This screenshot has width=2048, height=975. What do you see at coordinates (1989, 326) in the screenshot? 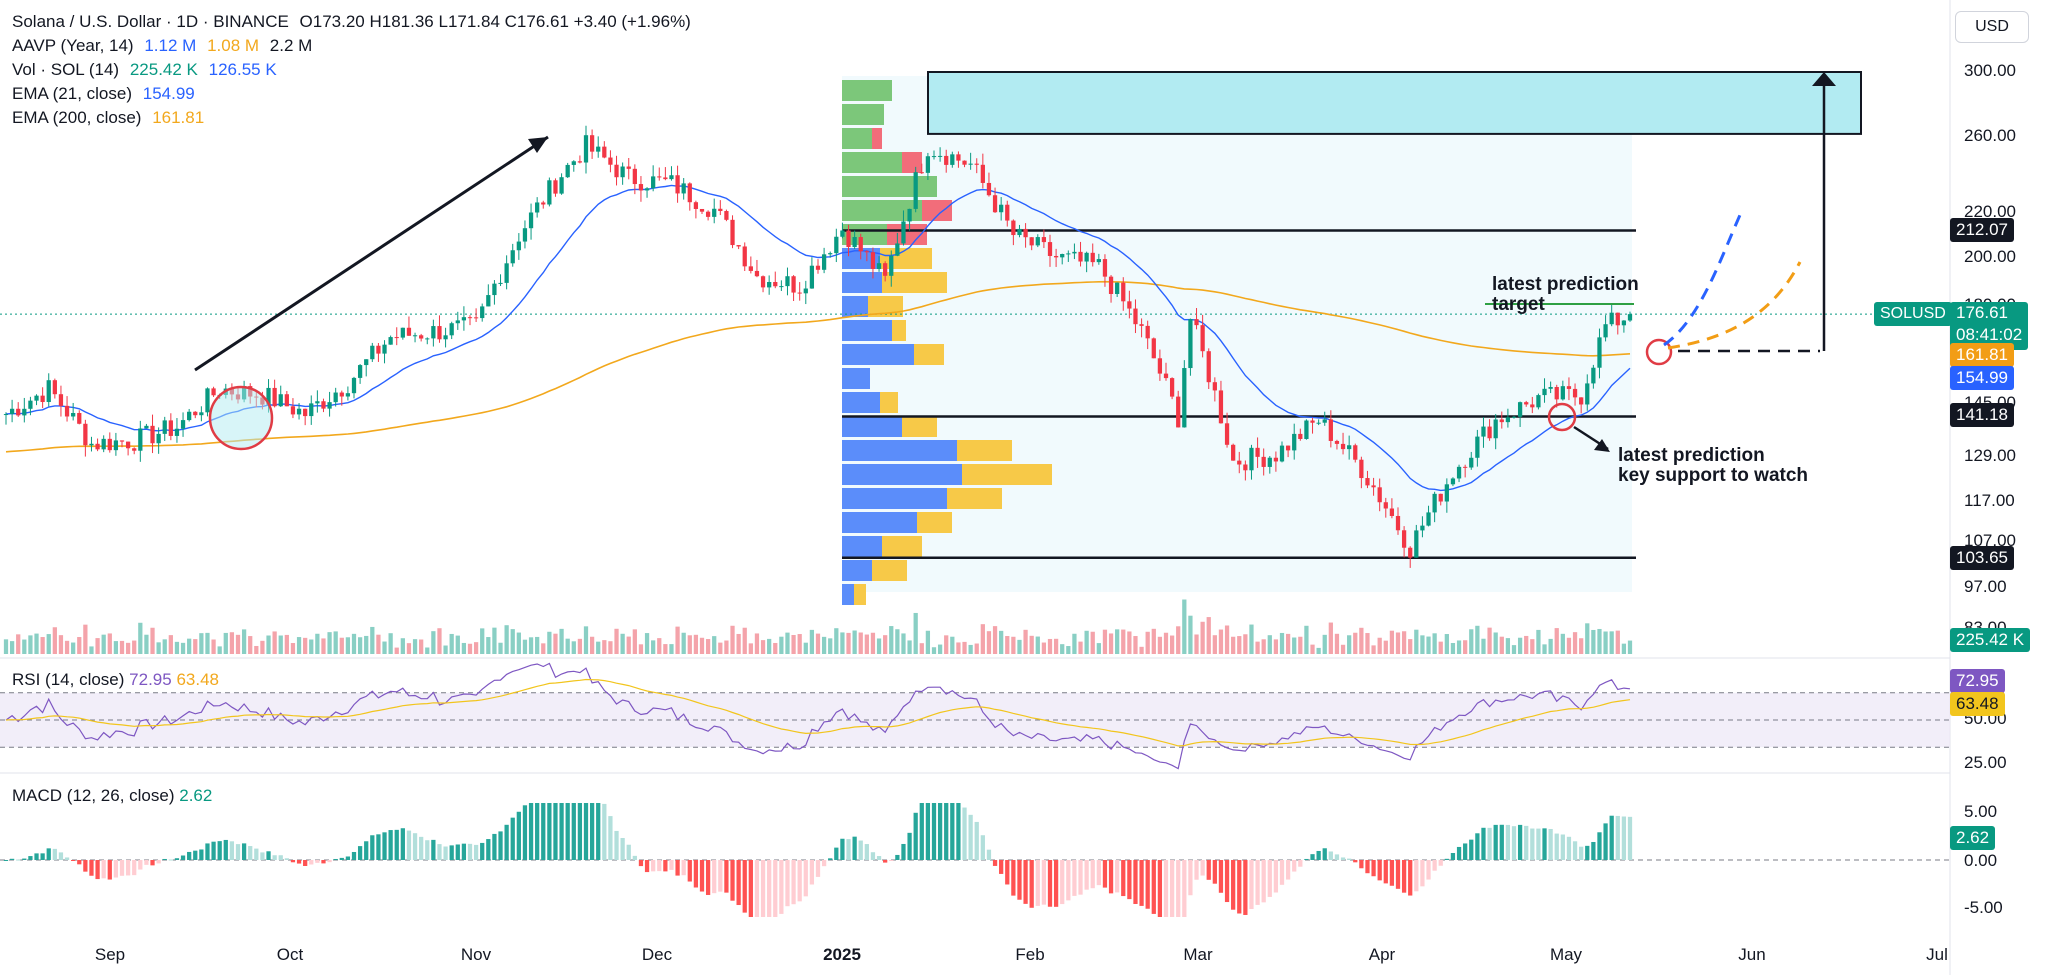
I see `last-price-tag: 176.61 08:41:02` at bounding box center [1989, 326].